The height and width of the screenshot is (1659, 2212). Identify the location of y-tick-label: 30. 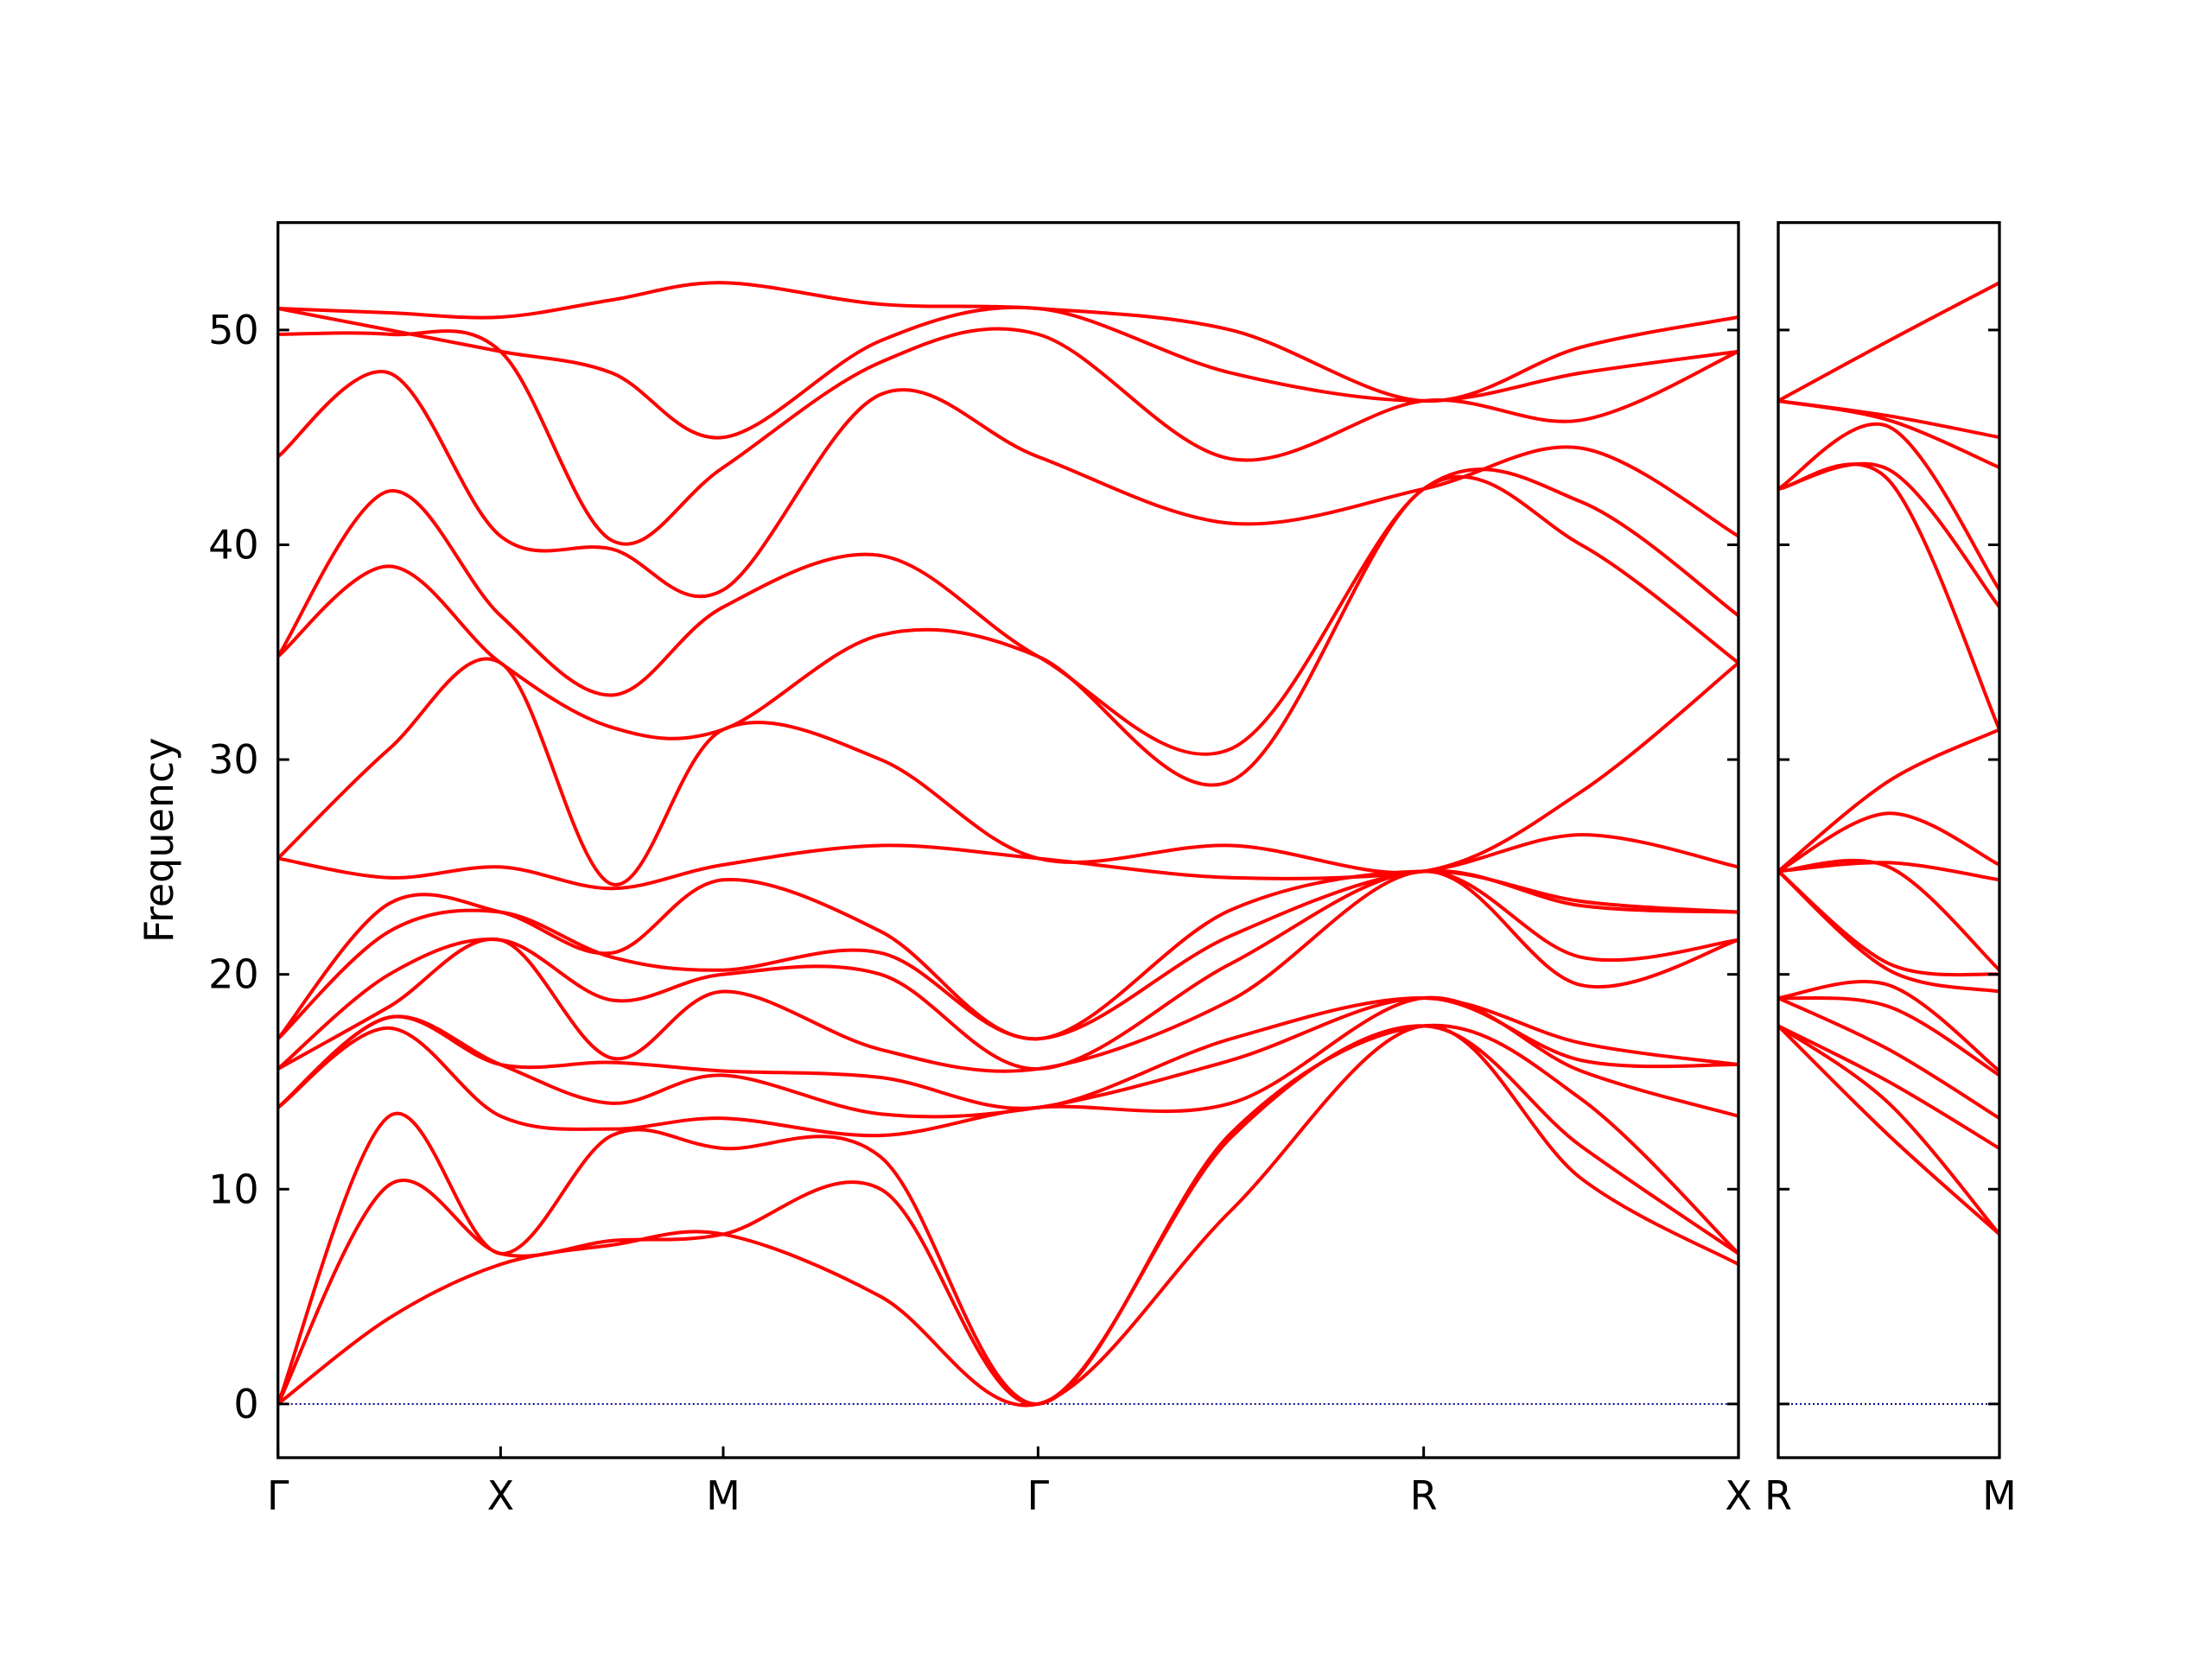
(233, 759).